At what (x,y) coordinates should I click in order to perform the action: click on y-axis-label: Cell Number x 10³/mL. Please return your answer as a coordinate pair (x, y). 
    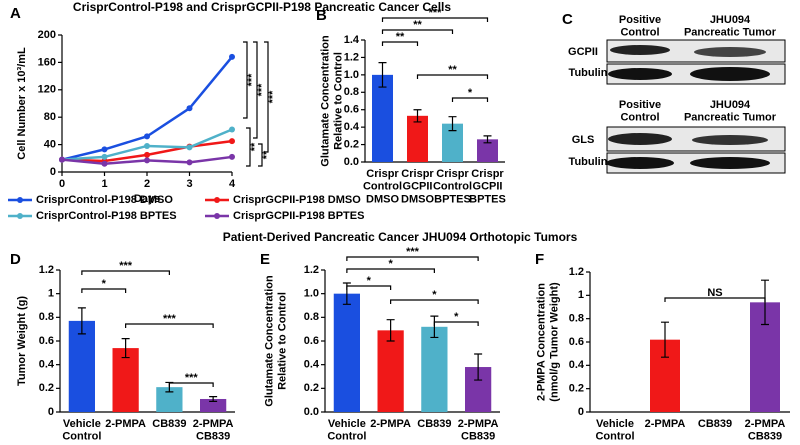
    Looking at the image, I should click on (22, 103).